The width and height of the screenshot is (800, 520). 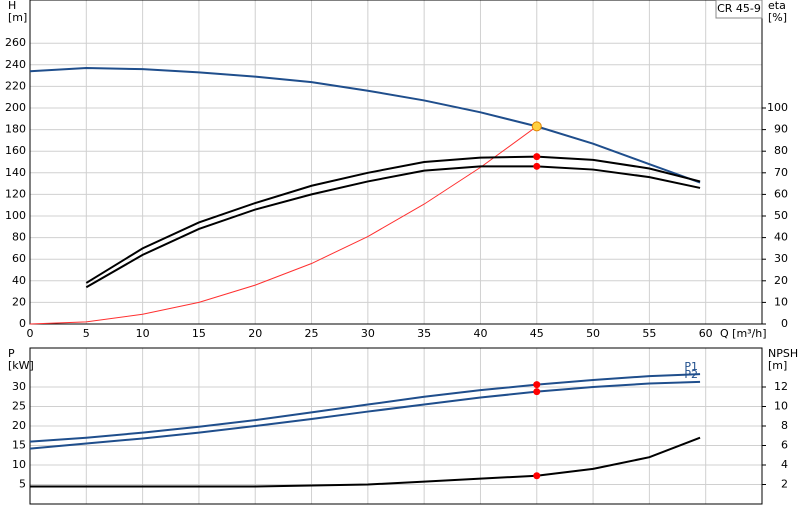 I want to click on y-tick-label: 15, so click(x=19, y=445).